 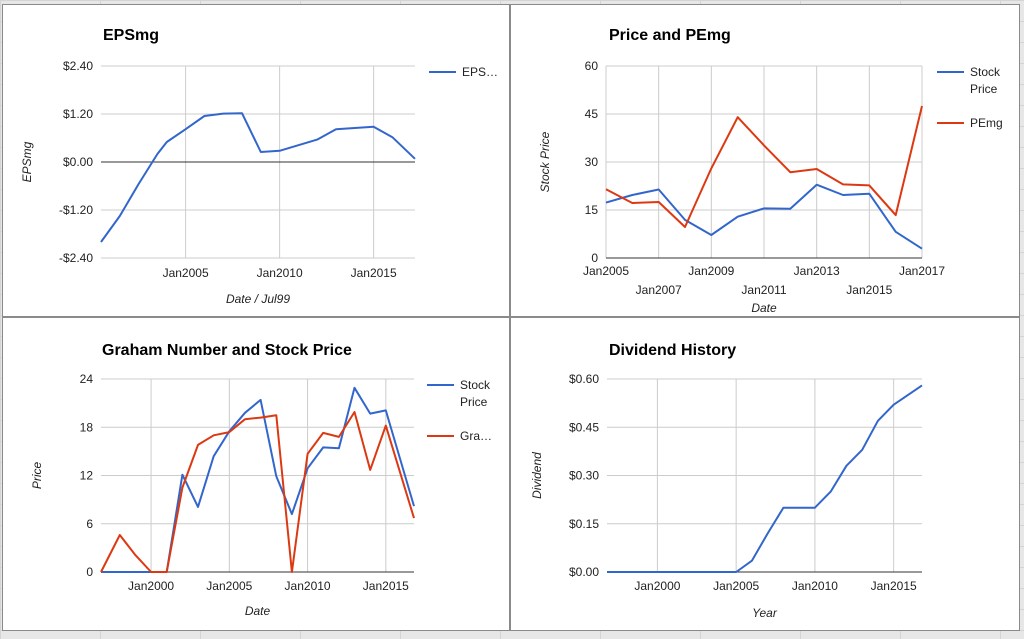 What do you see at coordinates (670, 35) in the screenshot?
I see `chart-title: Price and PEmg` at bounding box center [670, 35].